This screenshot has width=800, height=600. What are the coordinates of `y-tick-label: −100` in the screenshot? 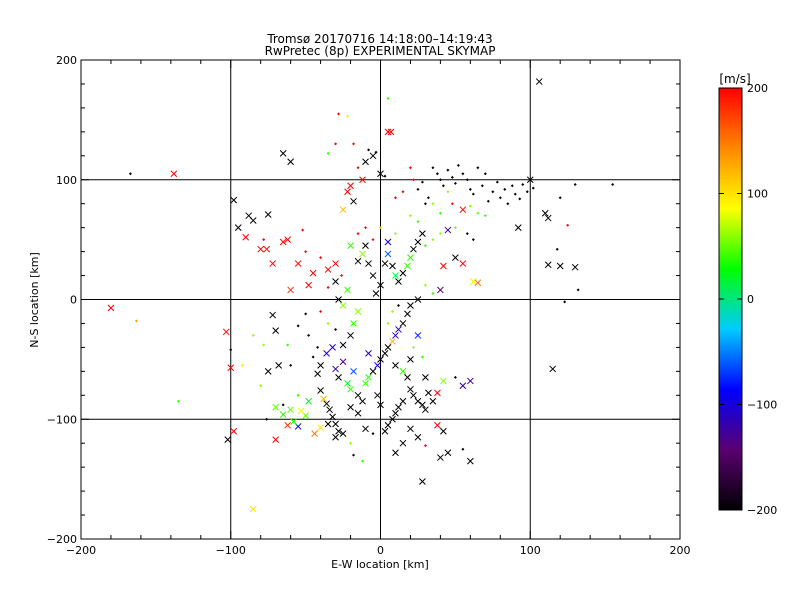 It's located at (62, 419).